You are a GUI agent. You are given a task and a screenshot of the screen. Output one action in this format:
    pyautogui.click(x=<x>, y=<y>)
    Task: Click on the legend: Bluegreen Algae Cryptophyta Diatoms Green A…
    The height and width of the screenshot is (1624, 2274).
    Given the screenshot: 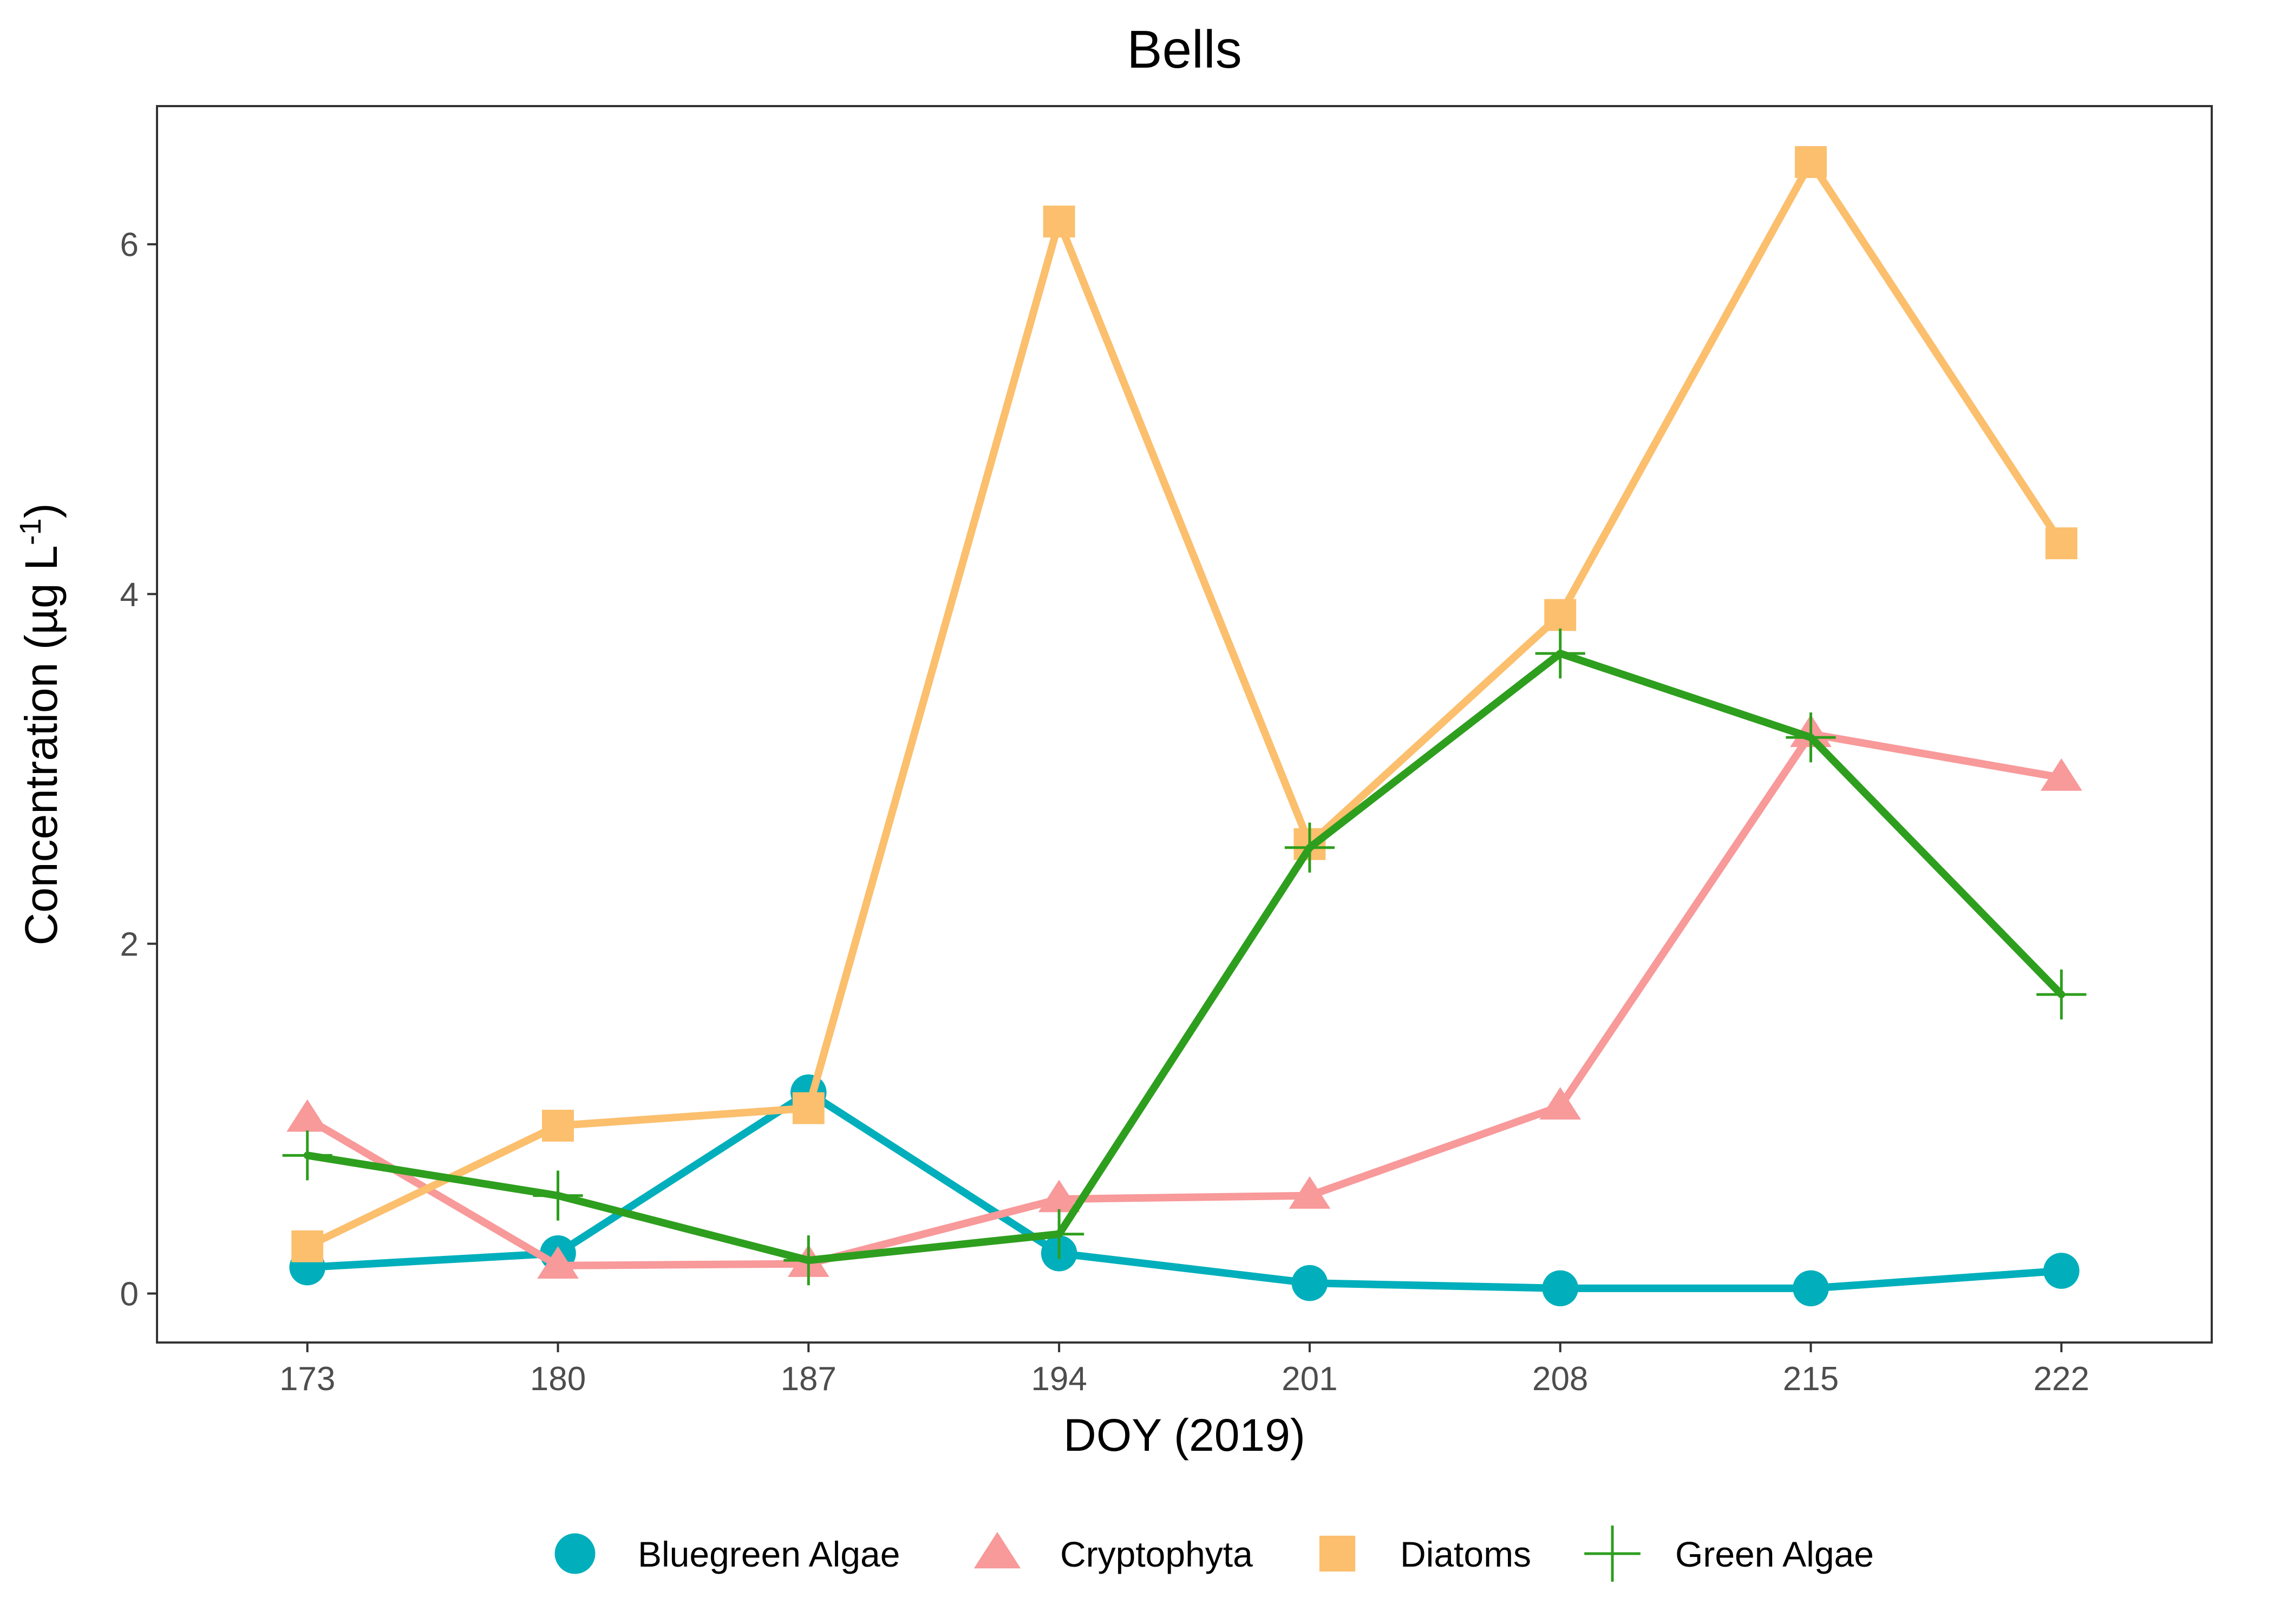 What is the action you would take?
    pyautogui.click(x=1214, y=1553)
    